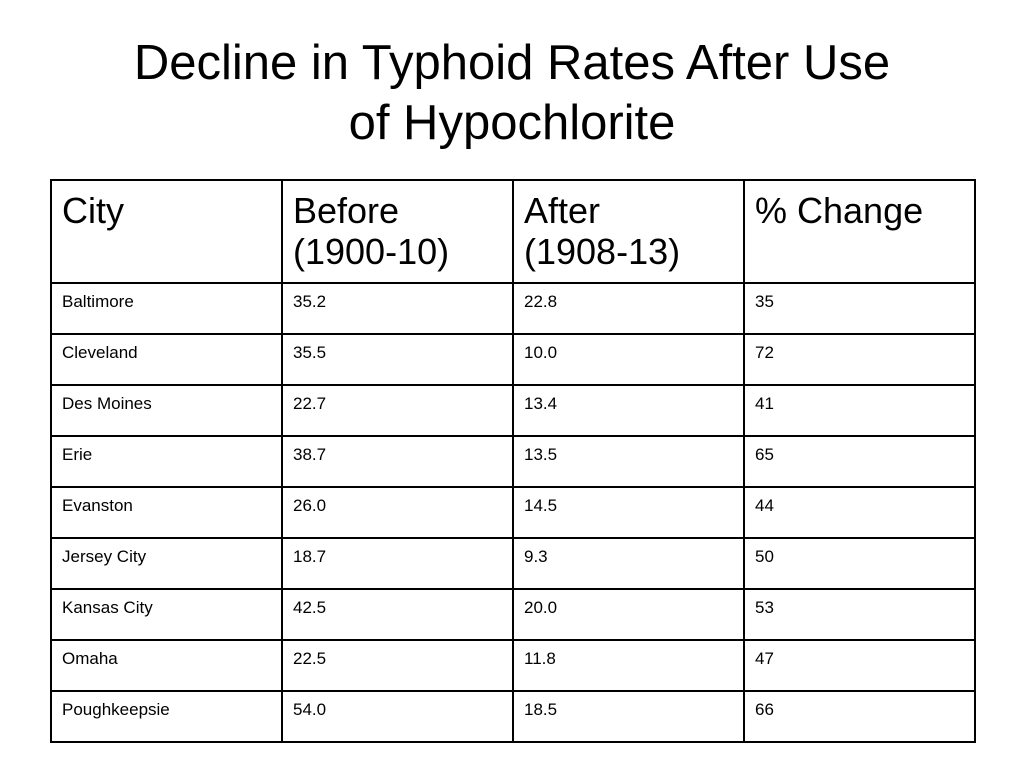 The width and height of the screenshot is (1024, 768). Describe the element at coordinates (397, 359) in the screenshot. I see `cell-before: 35.5` at that location.